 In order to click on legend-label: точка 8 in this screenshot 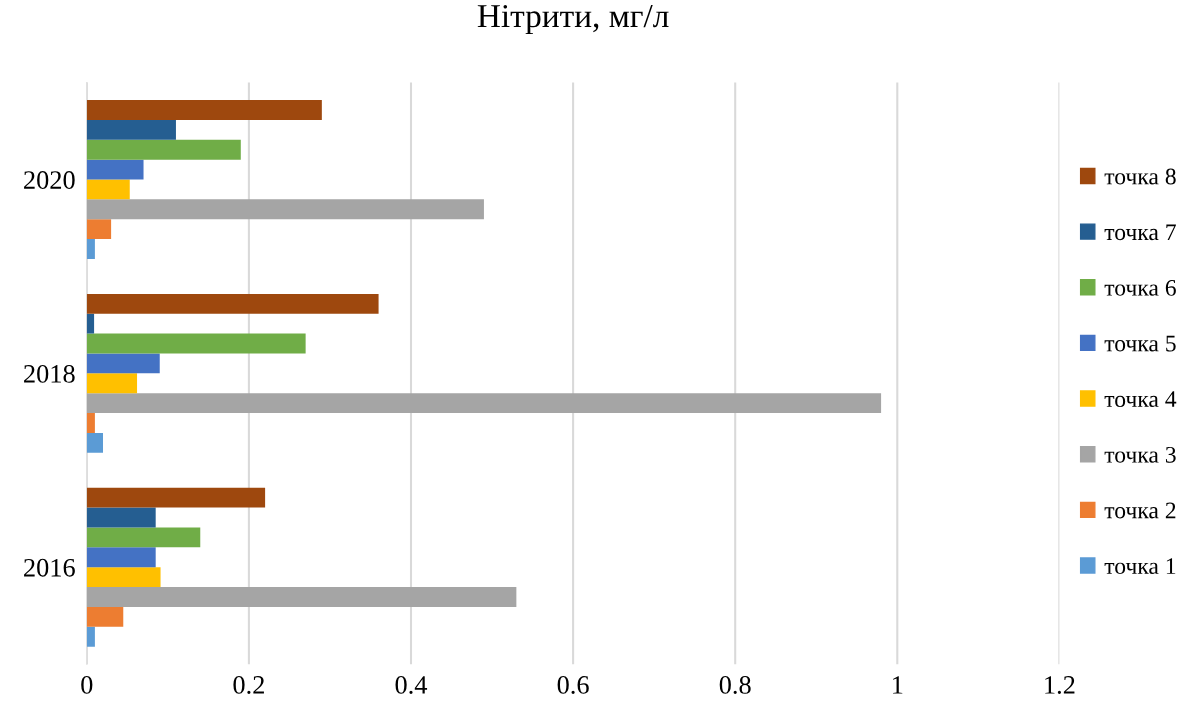, I will do `click(1140, 176)`.